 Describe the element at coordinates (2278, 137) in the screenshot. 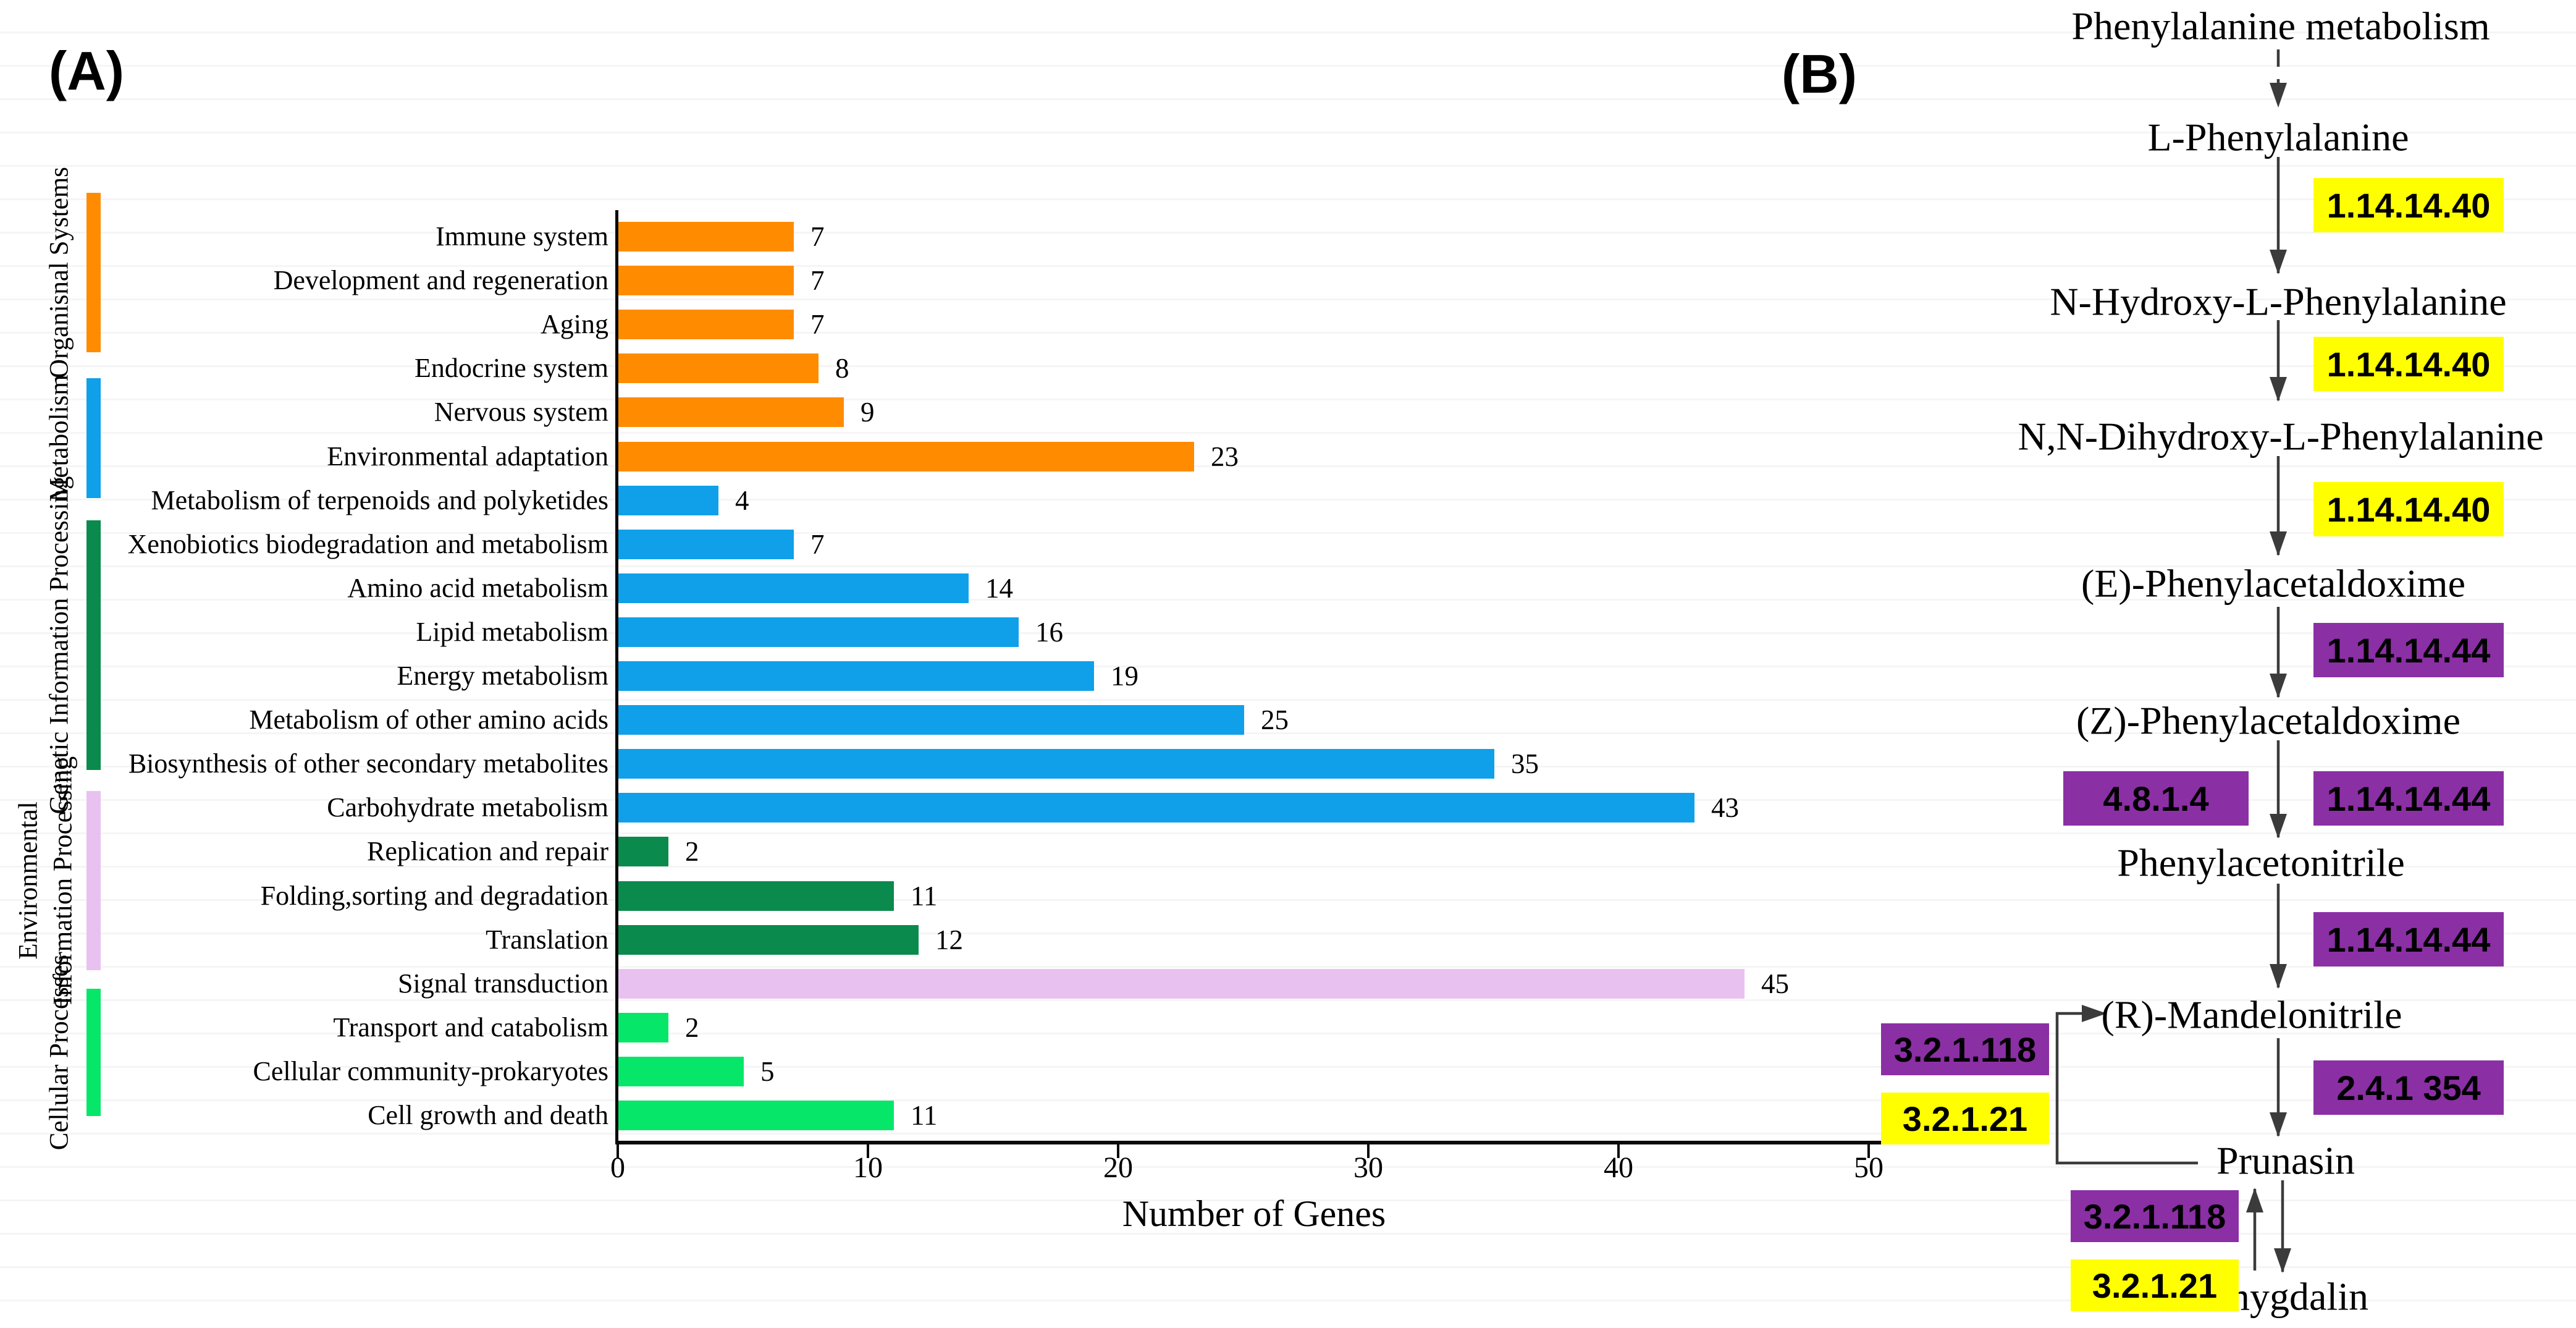

I see `pathway-compound-label: L-Phenylalanine` at that location.